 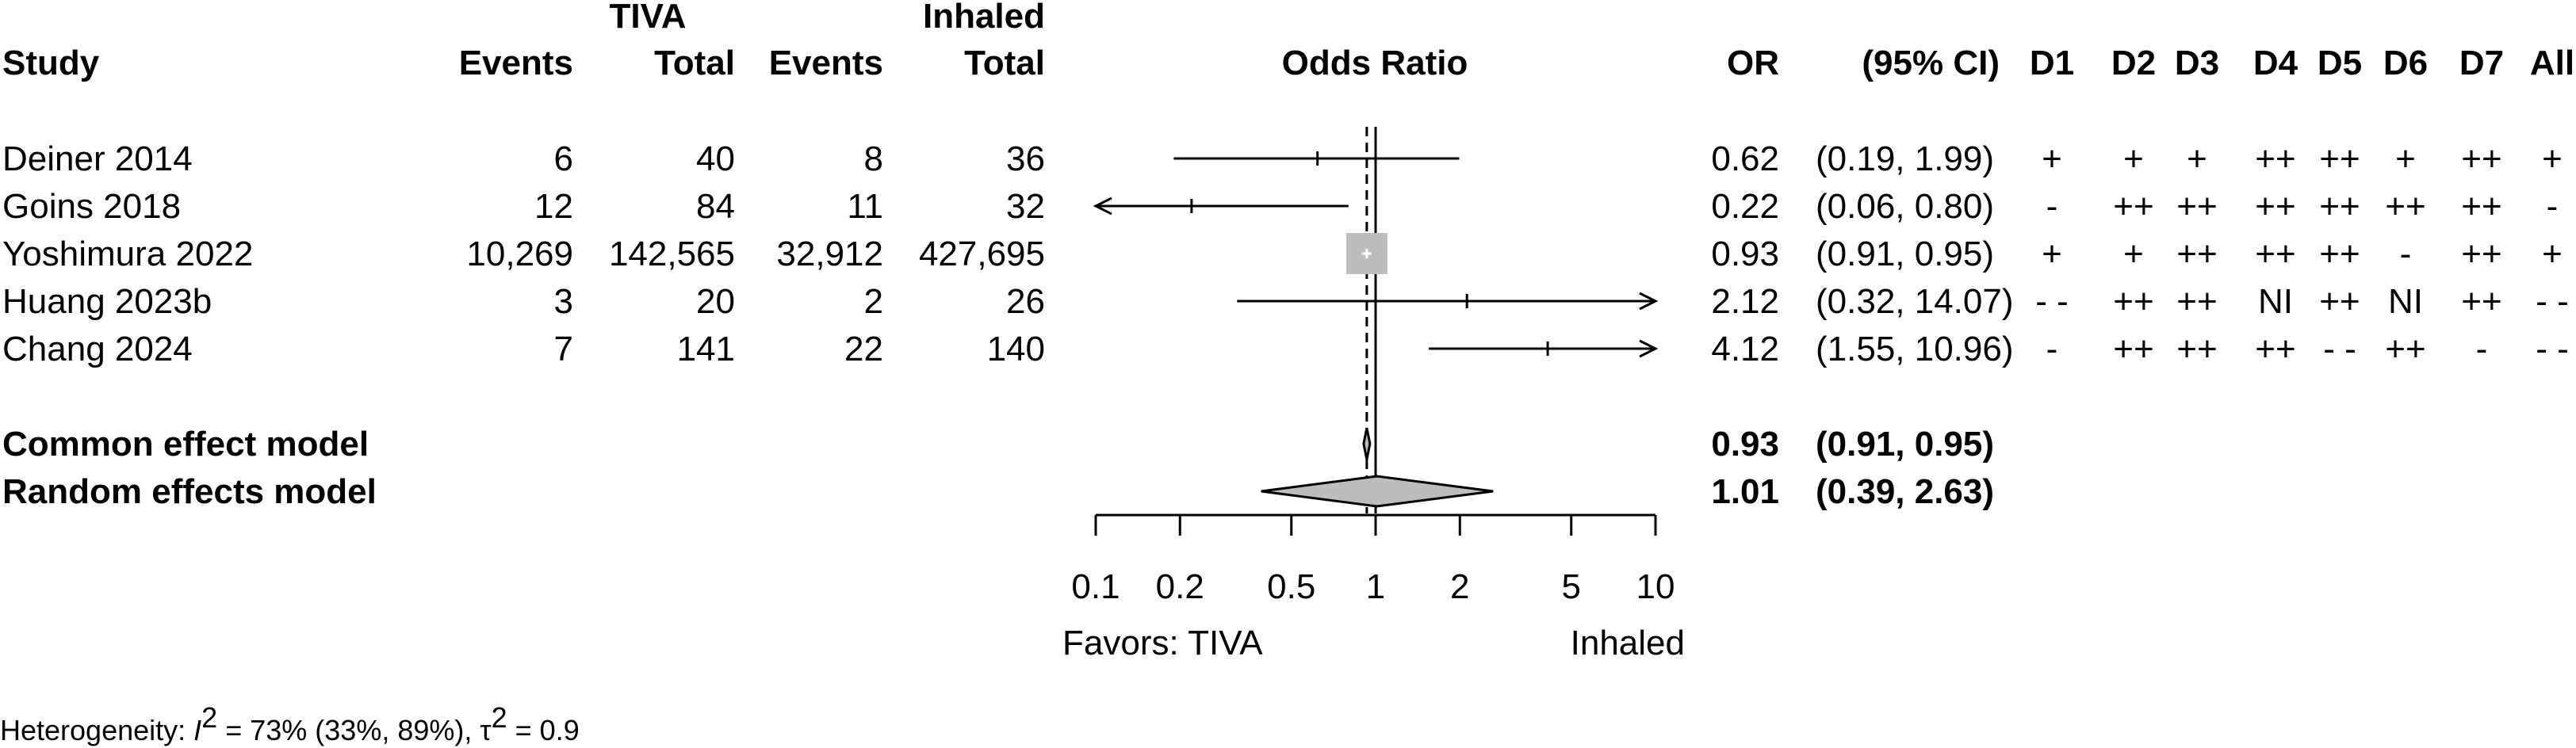 What do you see at coordinates (873, 301) in the screenshot?
I see `events-inhaled: 2` at bounding box center [873, 301].